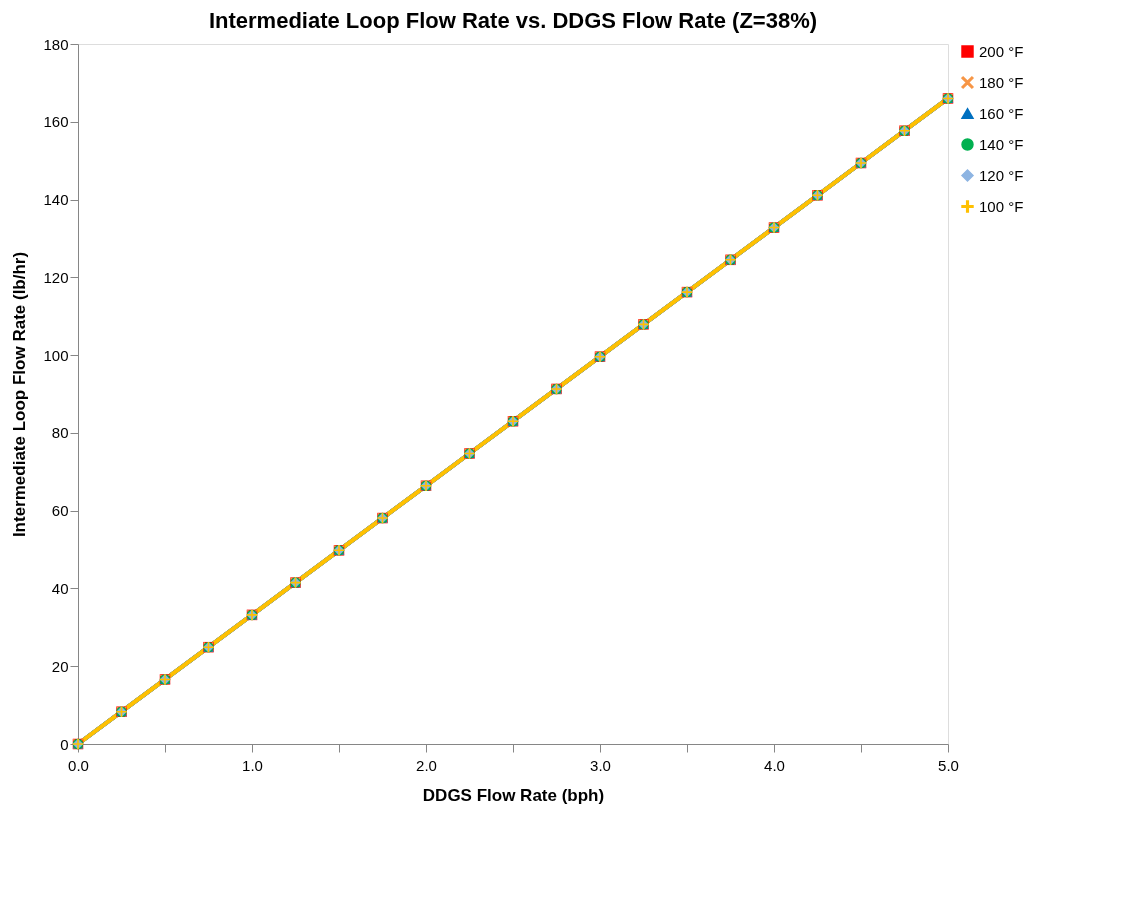 Image resolution: width=1144 pixels, height=898 pixels. What do you see at coordinates (56, 355) in the screenshot?
I see `y-tick-label: 100` at bounding box center [56, 355].